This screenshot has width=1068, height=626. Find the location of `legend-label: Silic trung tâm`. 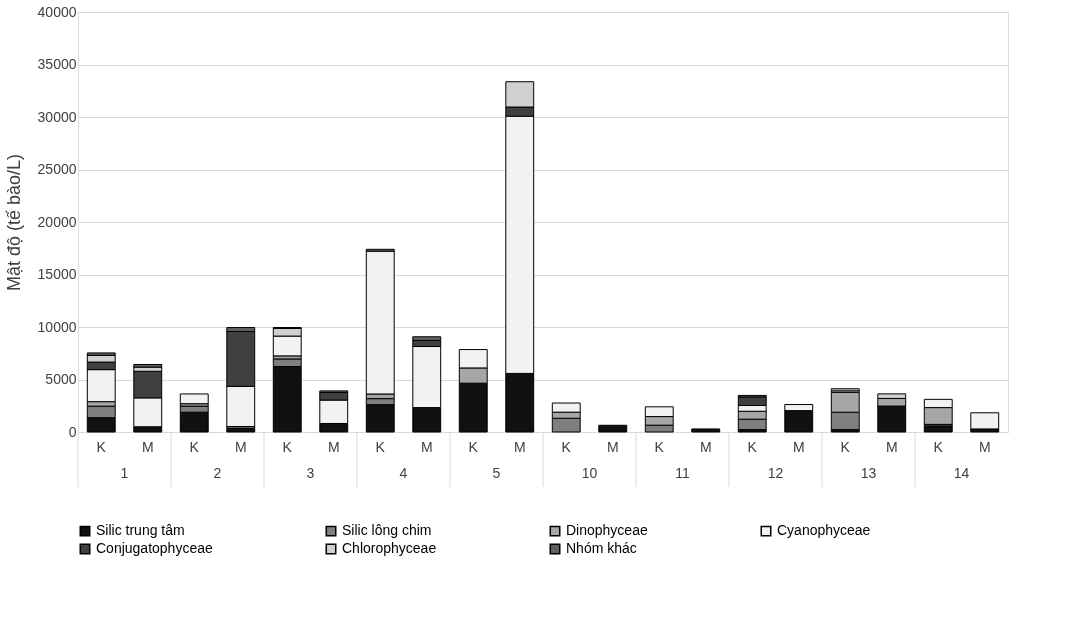

legend-label: Silic trung tâm is located at coordinates (140, 530).